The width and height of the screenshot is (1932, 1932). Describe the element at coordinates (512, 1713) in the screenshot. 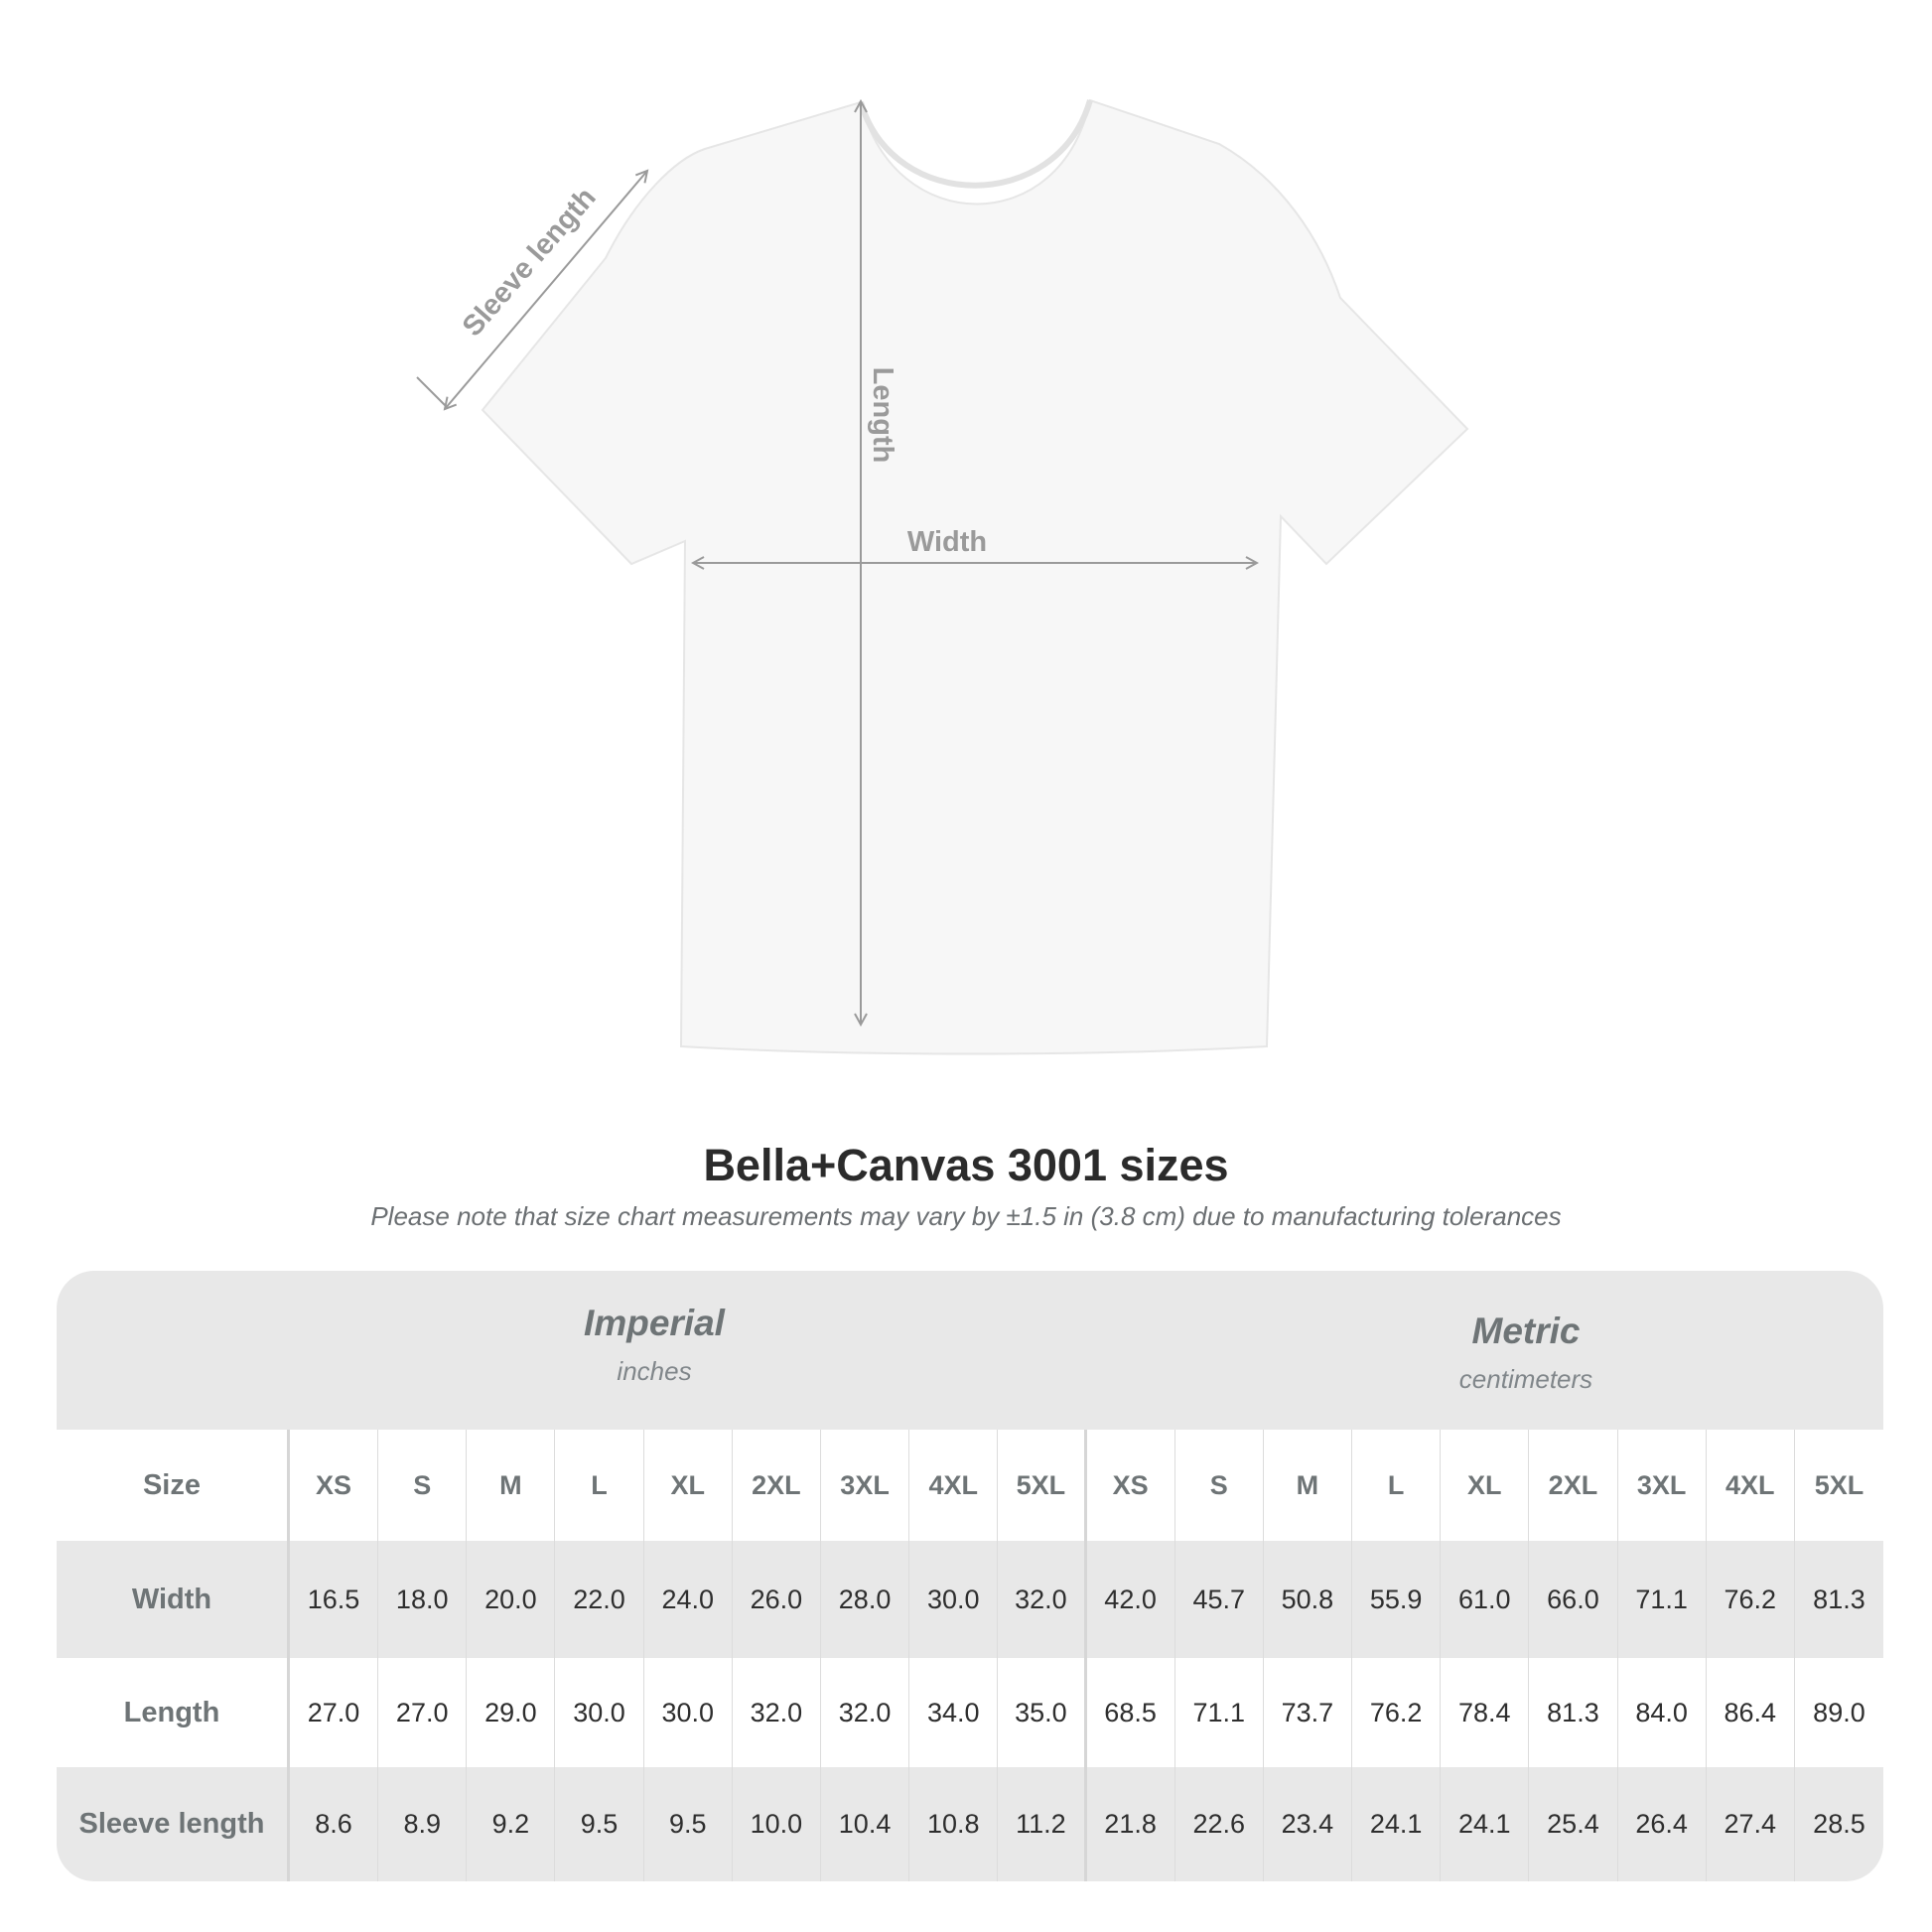

I see `imperial-value-cell: 29.0` at that location.